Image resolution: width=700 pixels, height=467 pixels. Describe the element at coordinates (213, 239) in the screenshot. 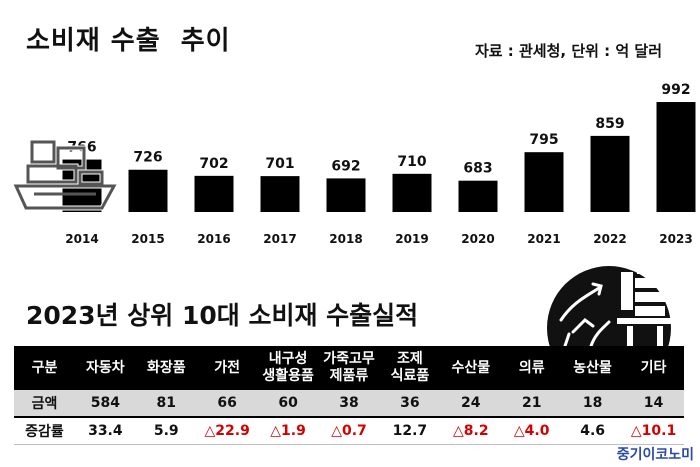

I see `x-tick-2016: 2016` at that location.